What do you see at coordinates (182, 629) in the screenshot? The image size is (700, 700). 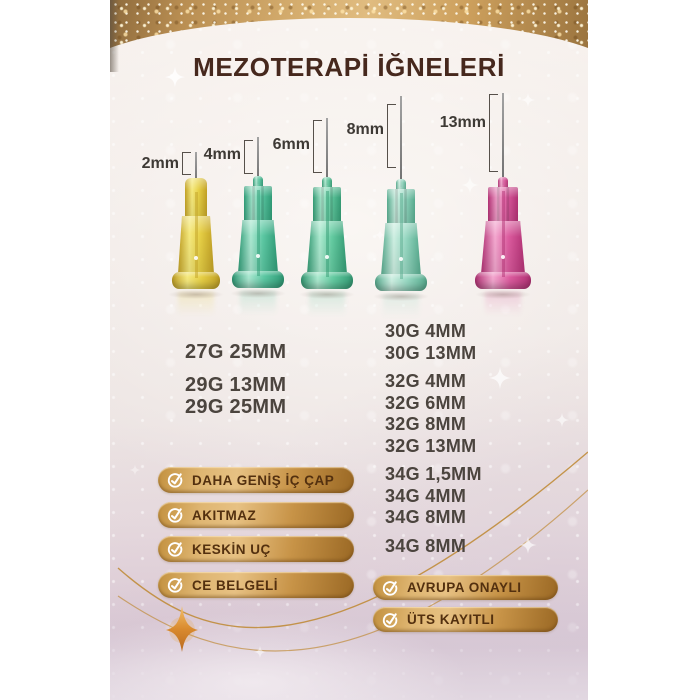 I see `gold-star-icon` at bounding box center [182, 629].